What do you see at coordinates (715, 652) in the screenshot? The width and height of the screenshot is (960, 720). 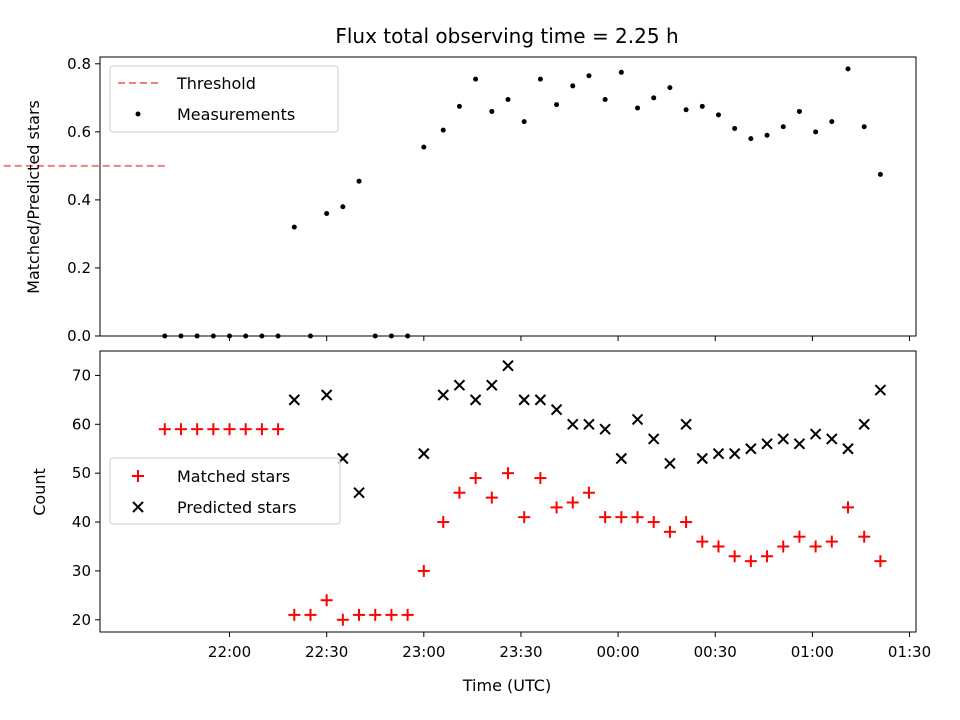 I see `x-tick-label: 00:30` at bounding box center [715, 652].